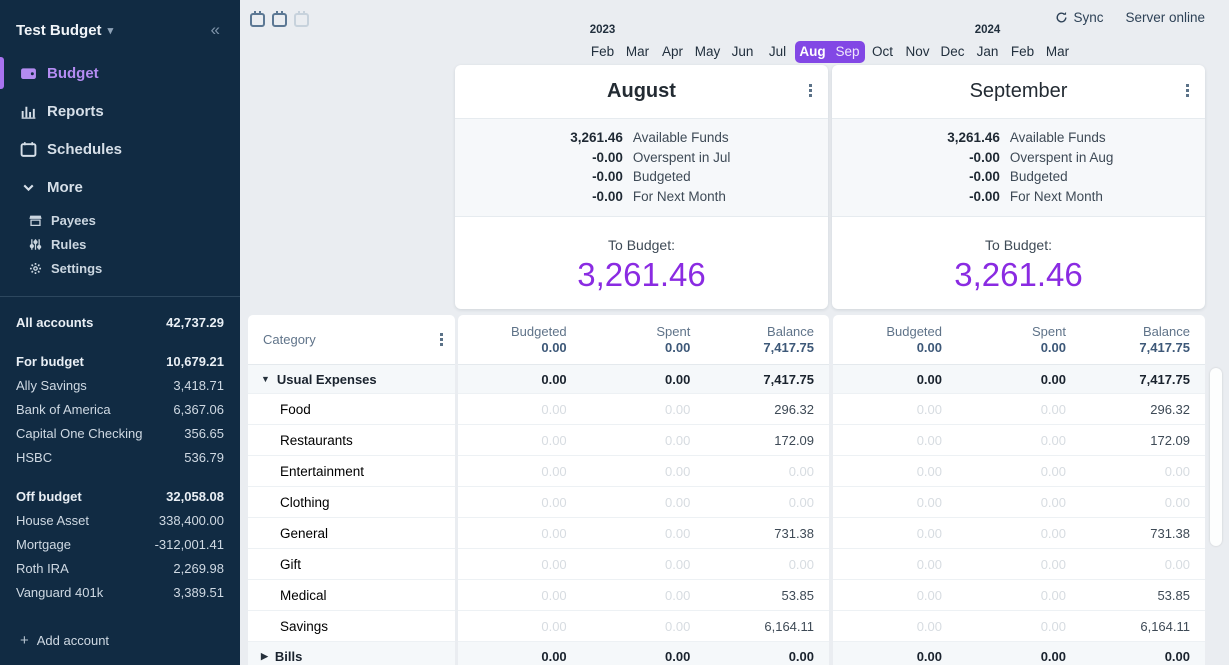 The height and width of the screenshot is (665, 1229). I want to click on sidebar-item-rules: Rules, so click(120, 244).